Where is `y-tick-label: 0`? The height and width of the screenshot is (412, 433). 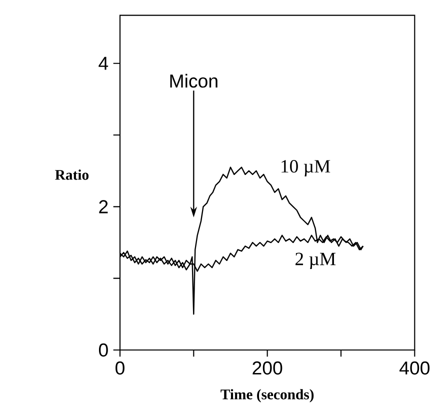
y-tick-label: 0 is located at coordinates (103, 350).